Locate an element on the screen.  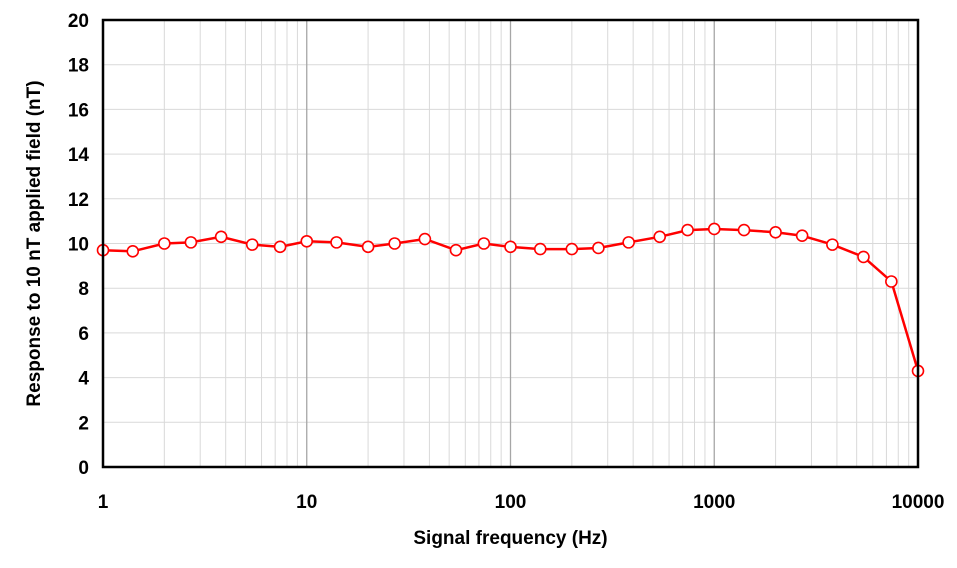
y-tick-label: 0 is located at coordinates (83, 468).